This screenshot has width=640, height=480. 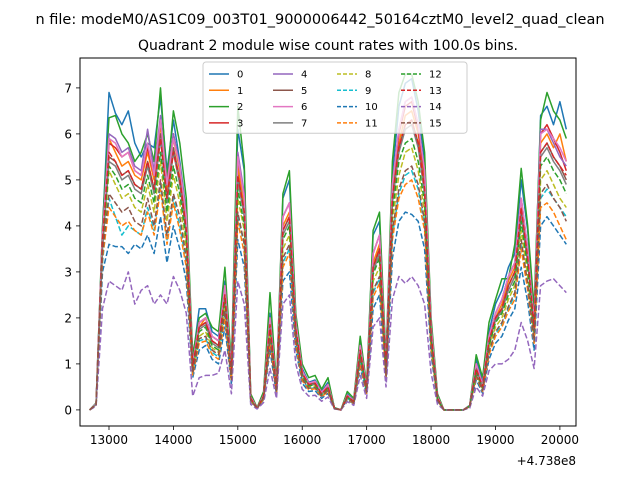 What do you see at coordinates (238, 440) in the screenshot?
I see `x-tick-label: 15000` at bounding box center [238, 440].